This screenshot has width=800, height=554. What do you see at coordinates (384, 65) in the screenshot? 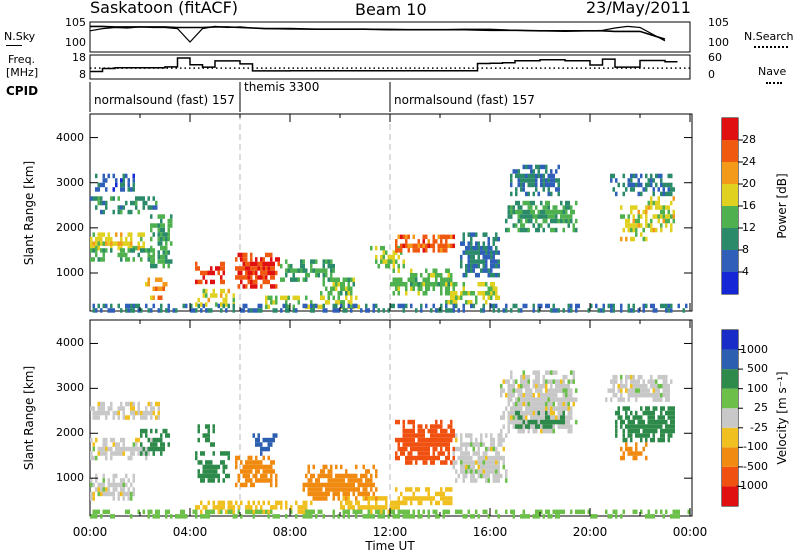
I see `frequency-line` at bounding box center [384, 65].